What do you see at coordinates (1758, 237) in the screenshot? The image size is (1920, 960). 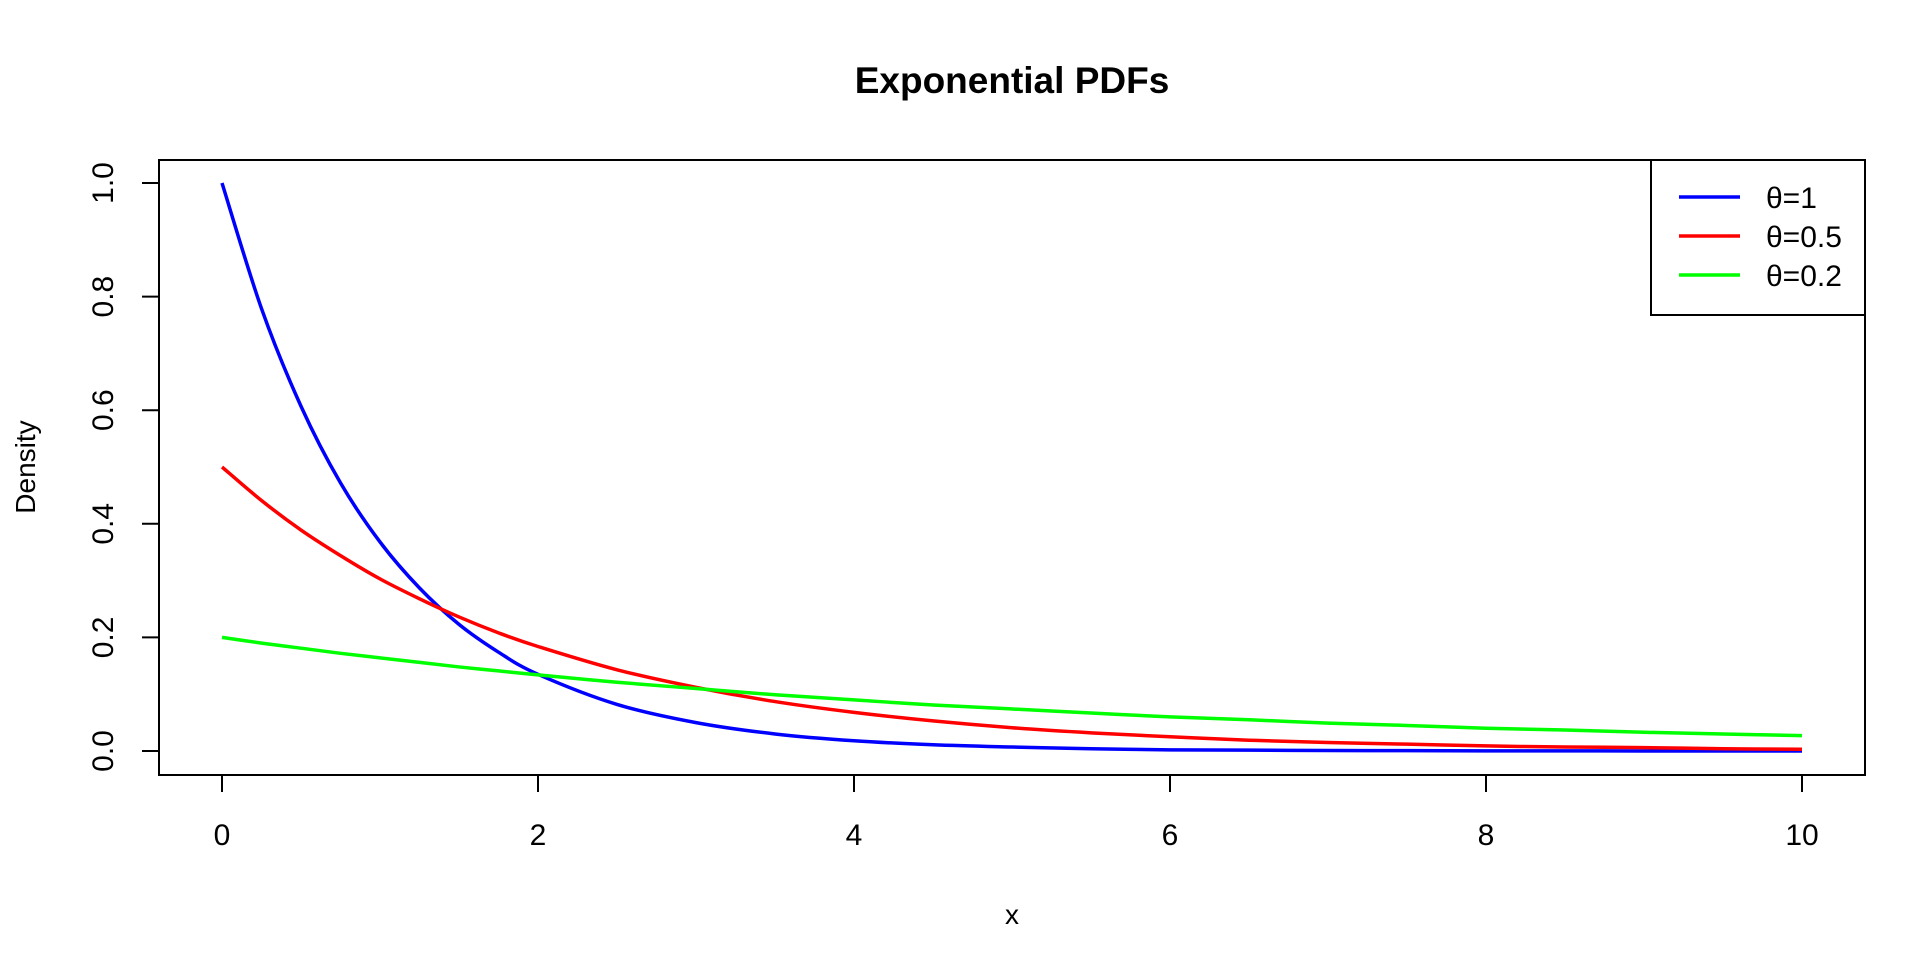 I see `legend: θ=1 θ=0.5 θ=0.2` at bounding box center [1758, 237].